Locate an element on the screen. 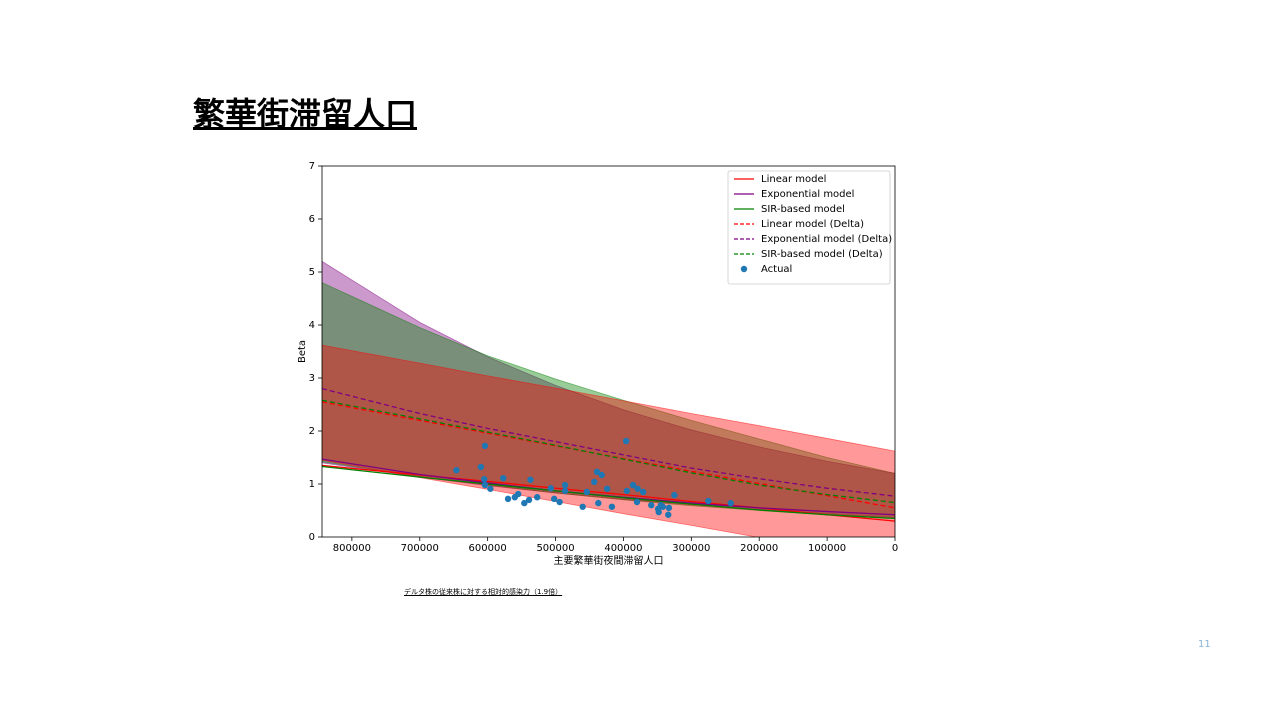 This screenshot has height=720, width=1280. confidence-band is located at coordinates (608, 440).